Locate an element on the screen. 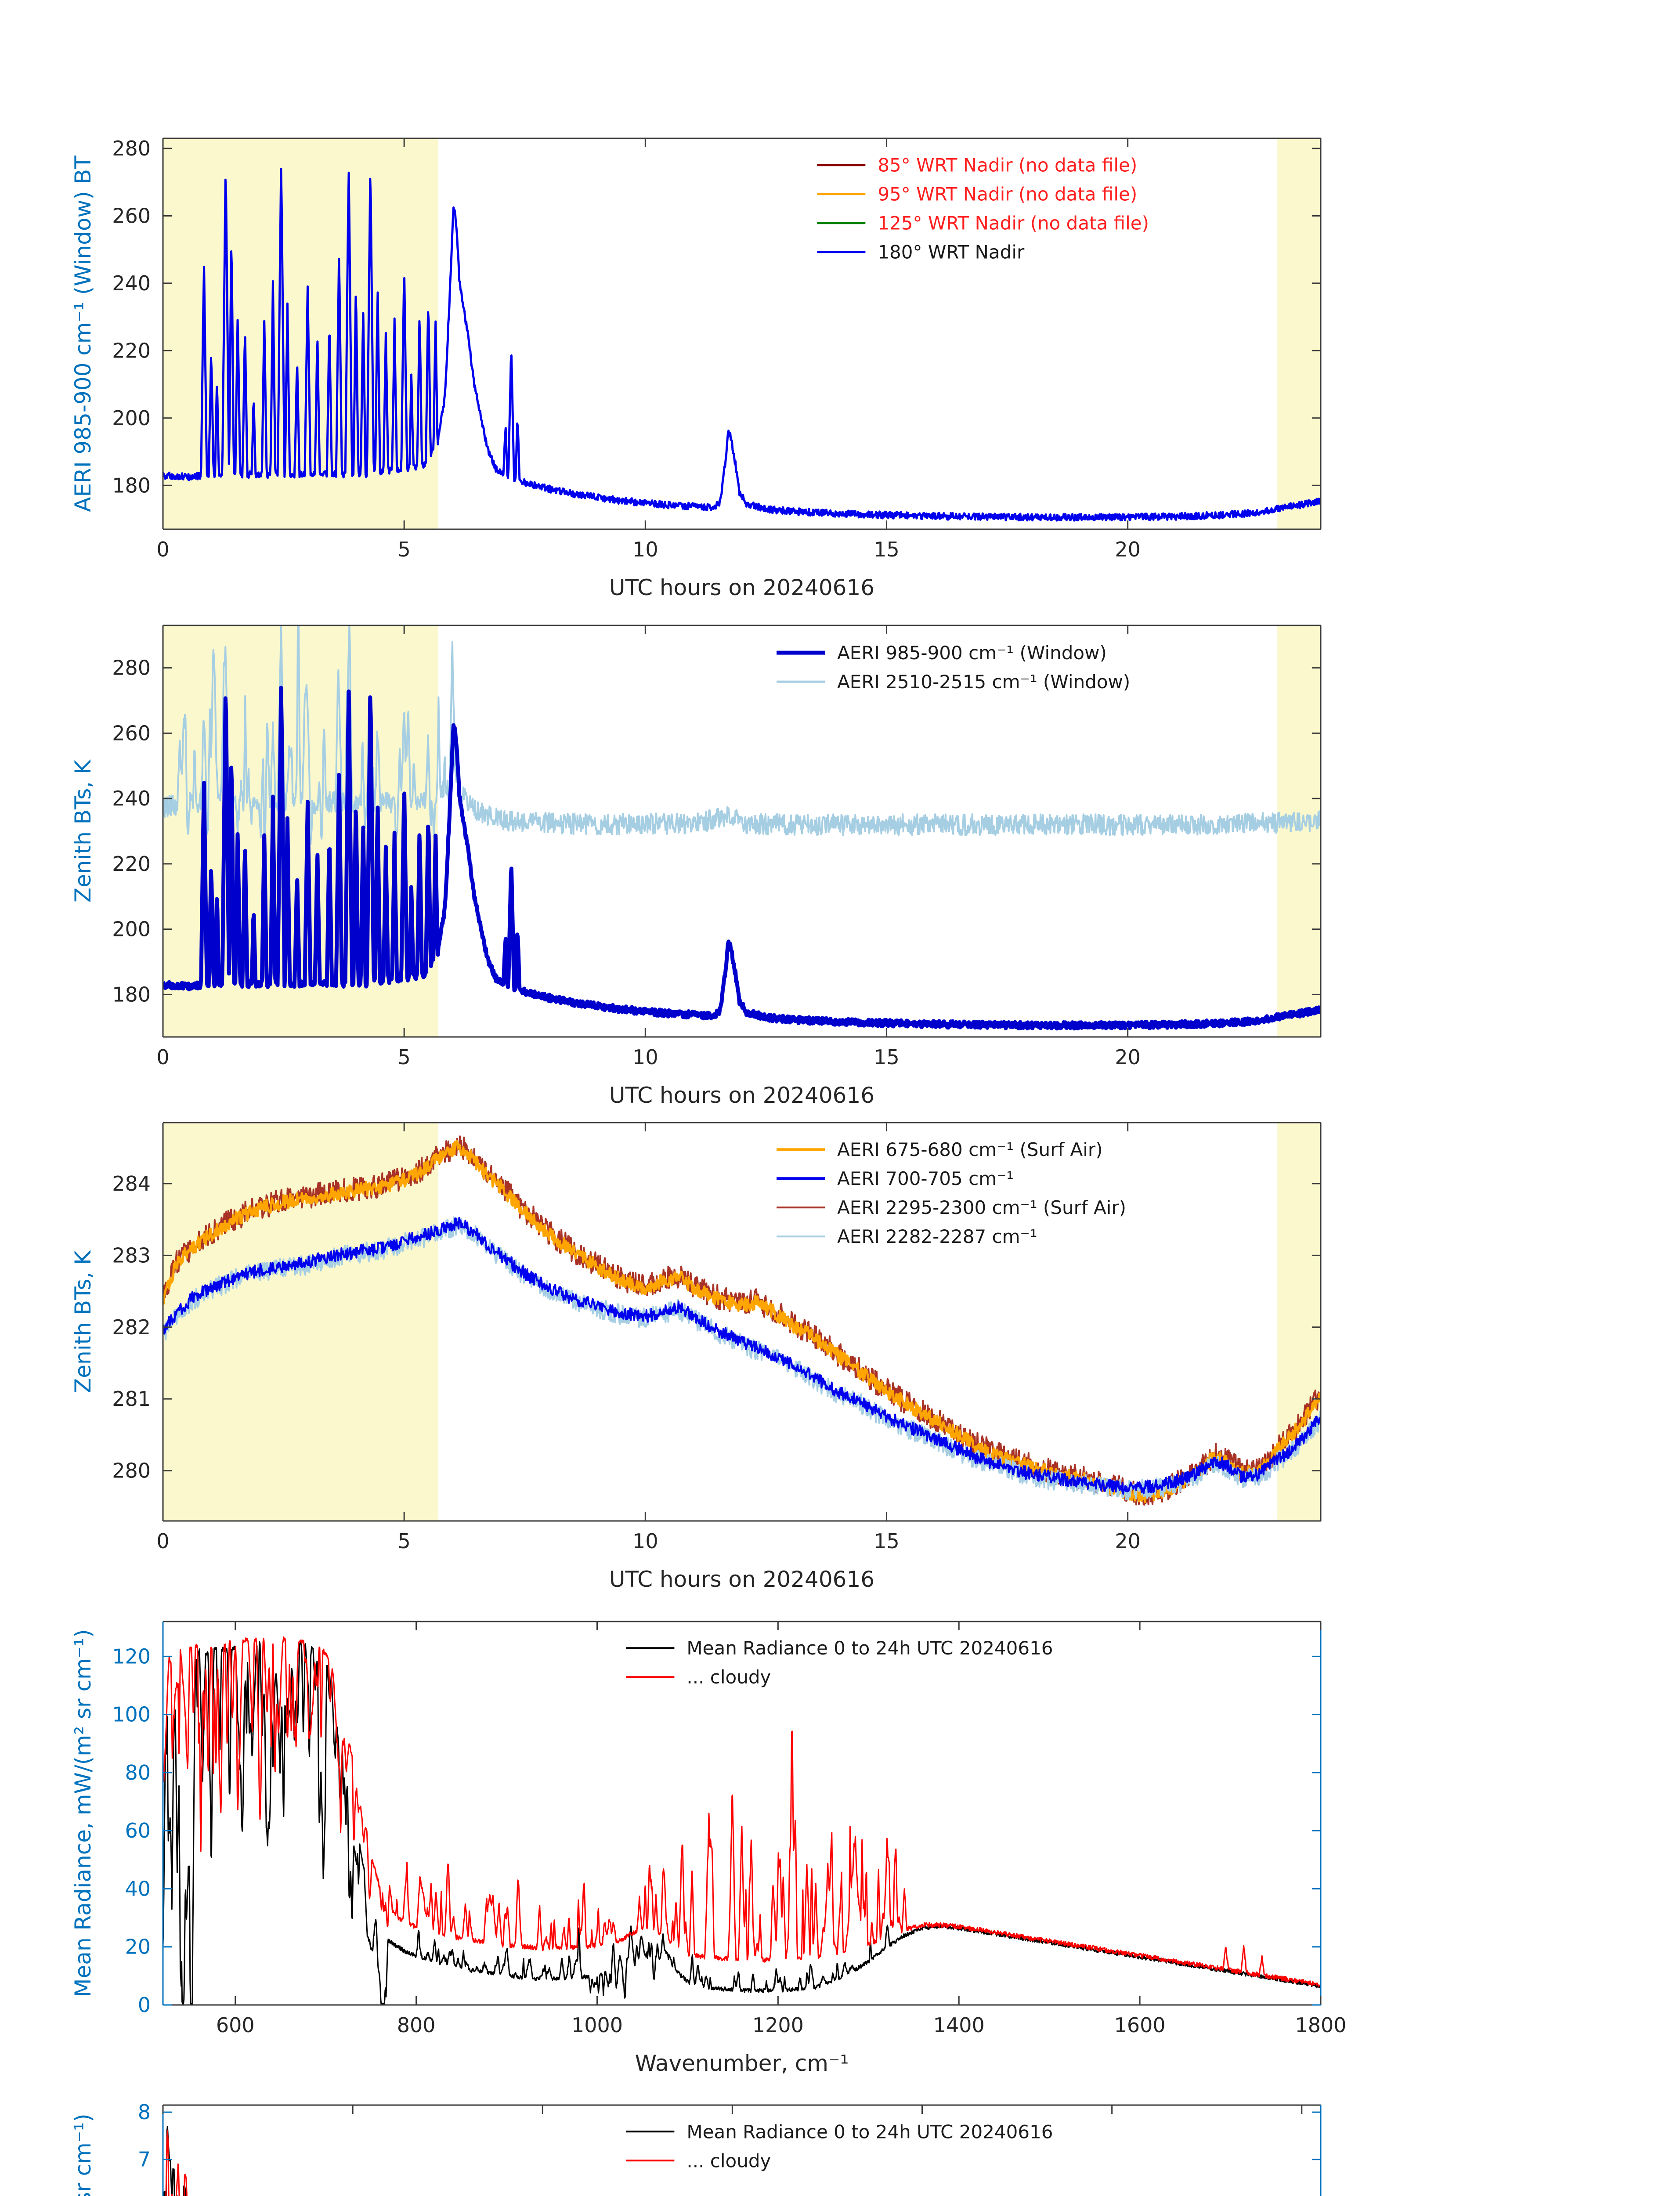 Image resolution: width=1680 pixels, height=2196 pixels. x-tick-label: 1800 is located at coordinates (1320, 2025).